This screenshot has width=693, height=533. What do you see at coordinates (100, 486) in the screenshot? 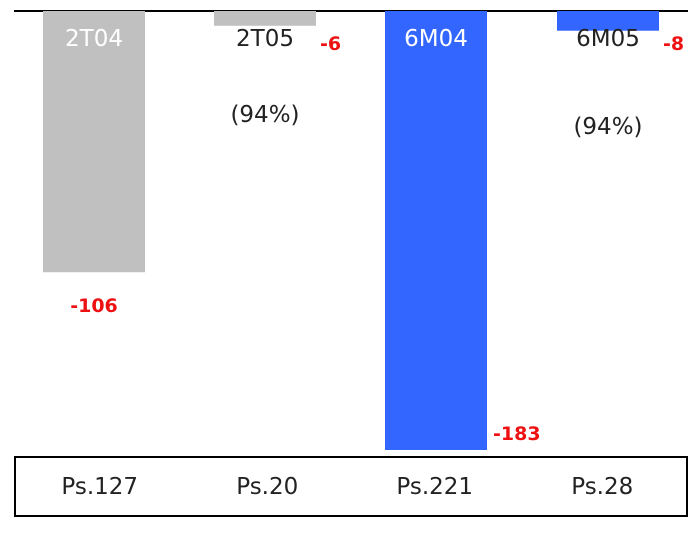
I see `footer-cell-2t04: Ps.127` at bounding box center [100, 486].